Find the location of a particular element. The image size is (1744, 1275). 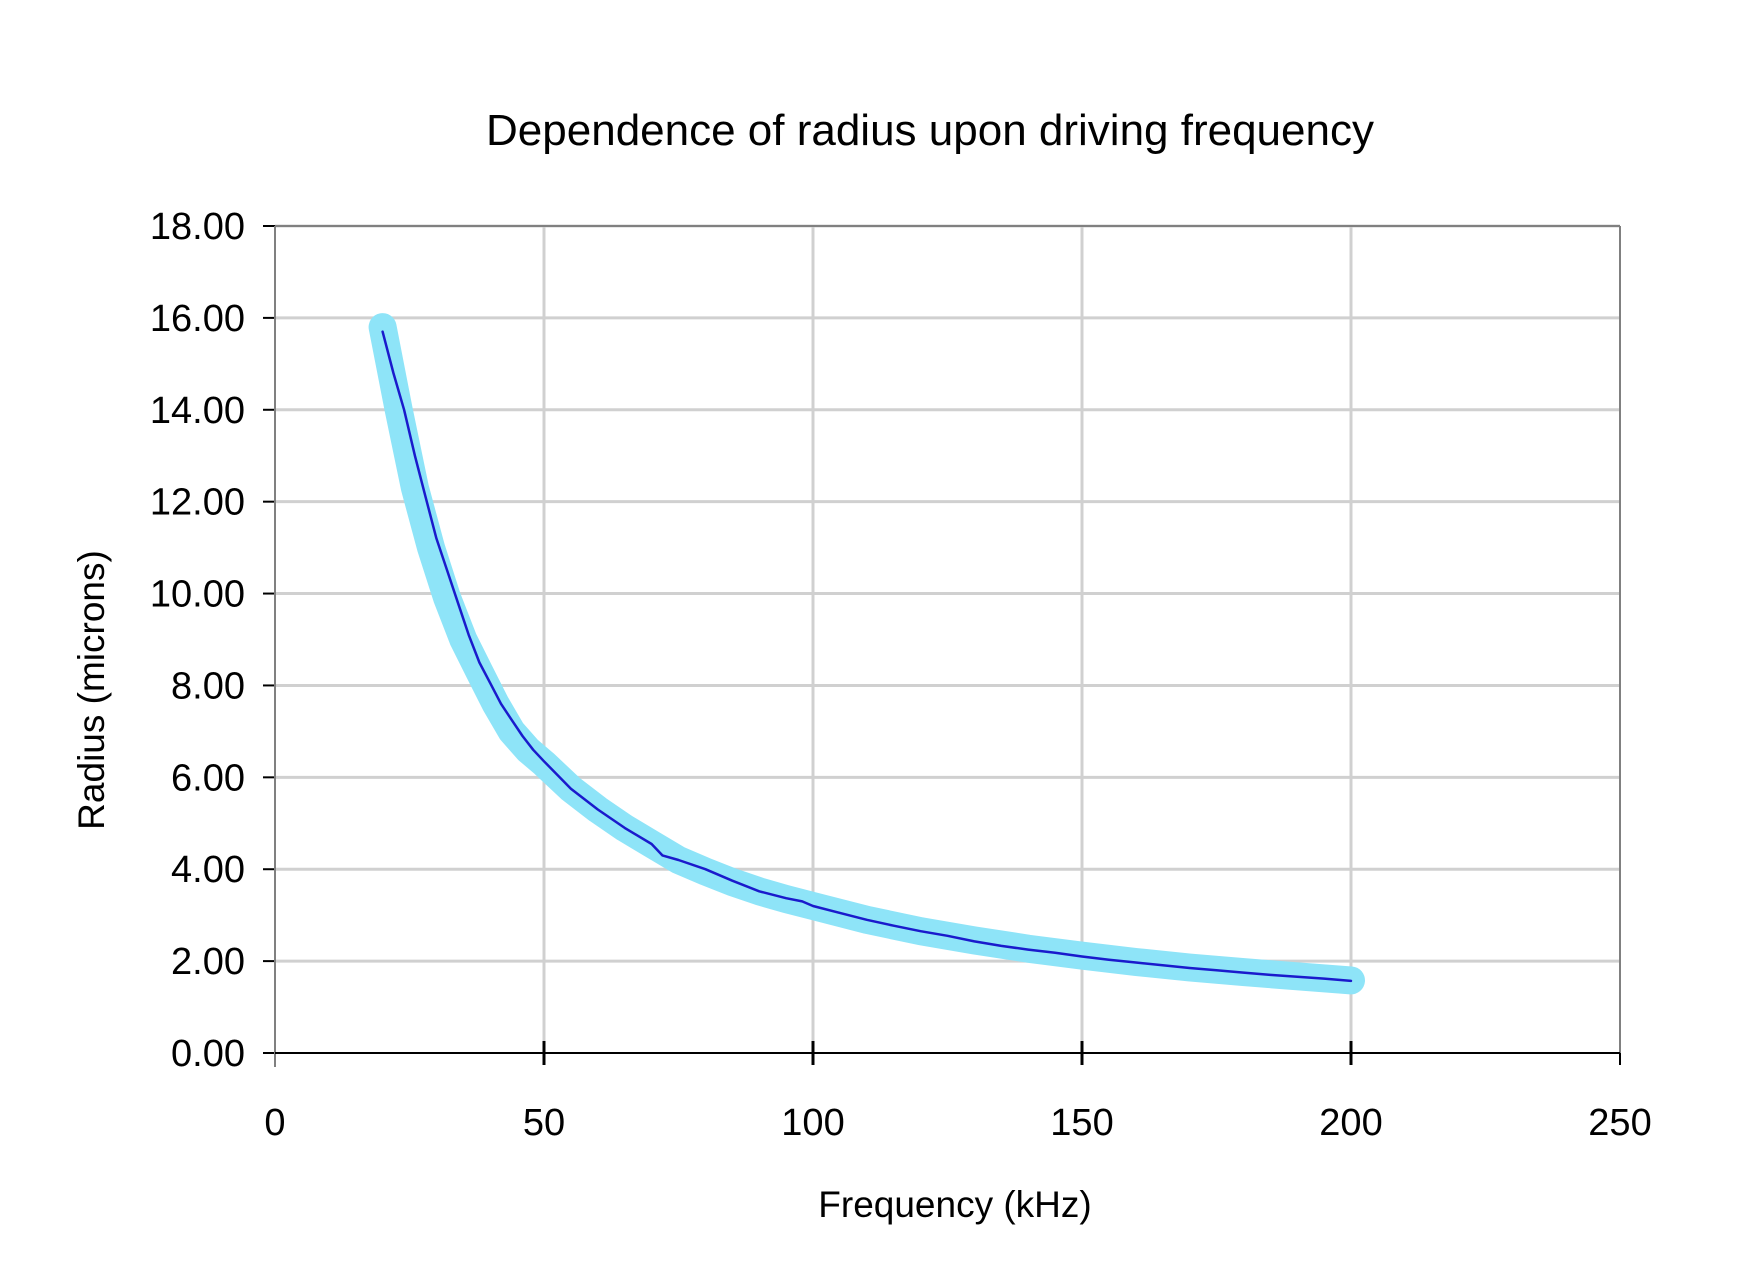

x-tick-label: 0 is located at coordinates (274, 1123).